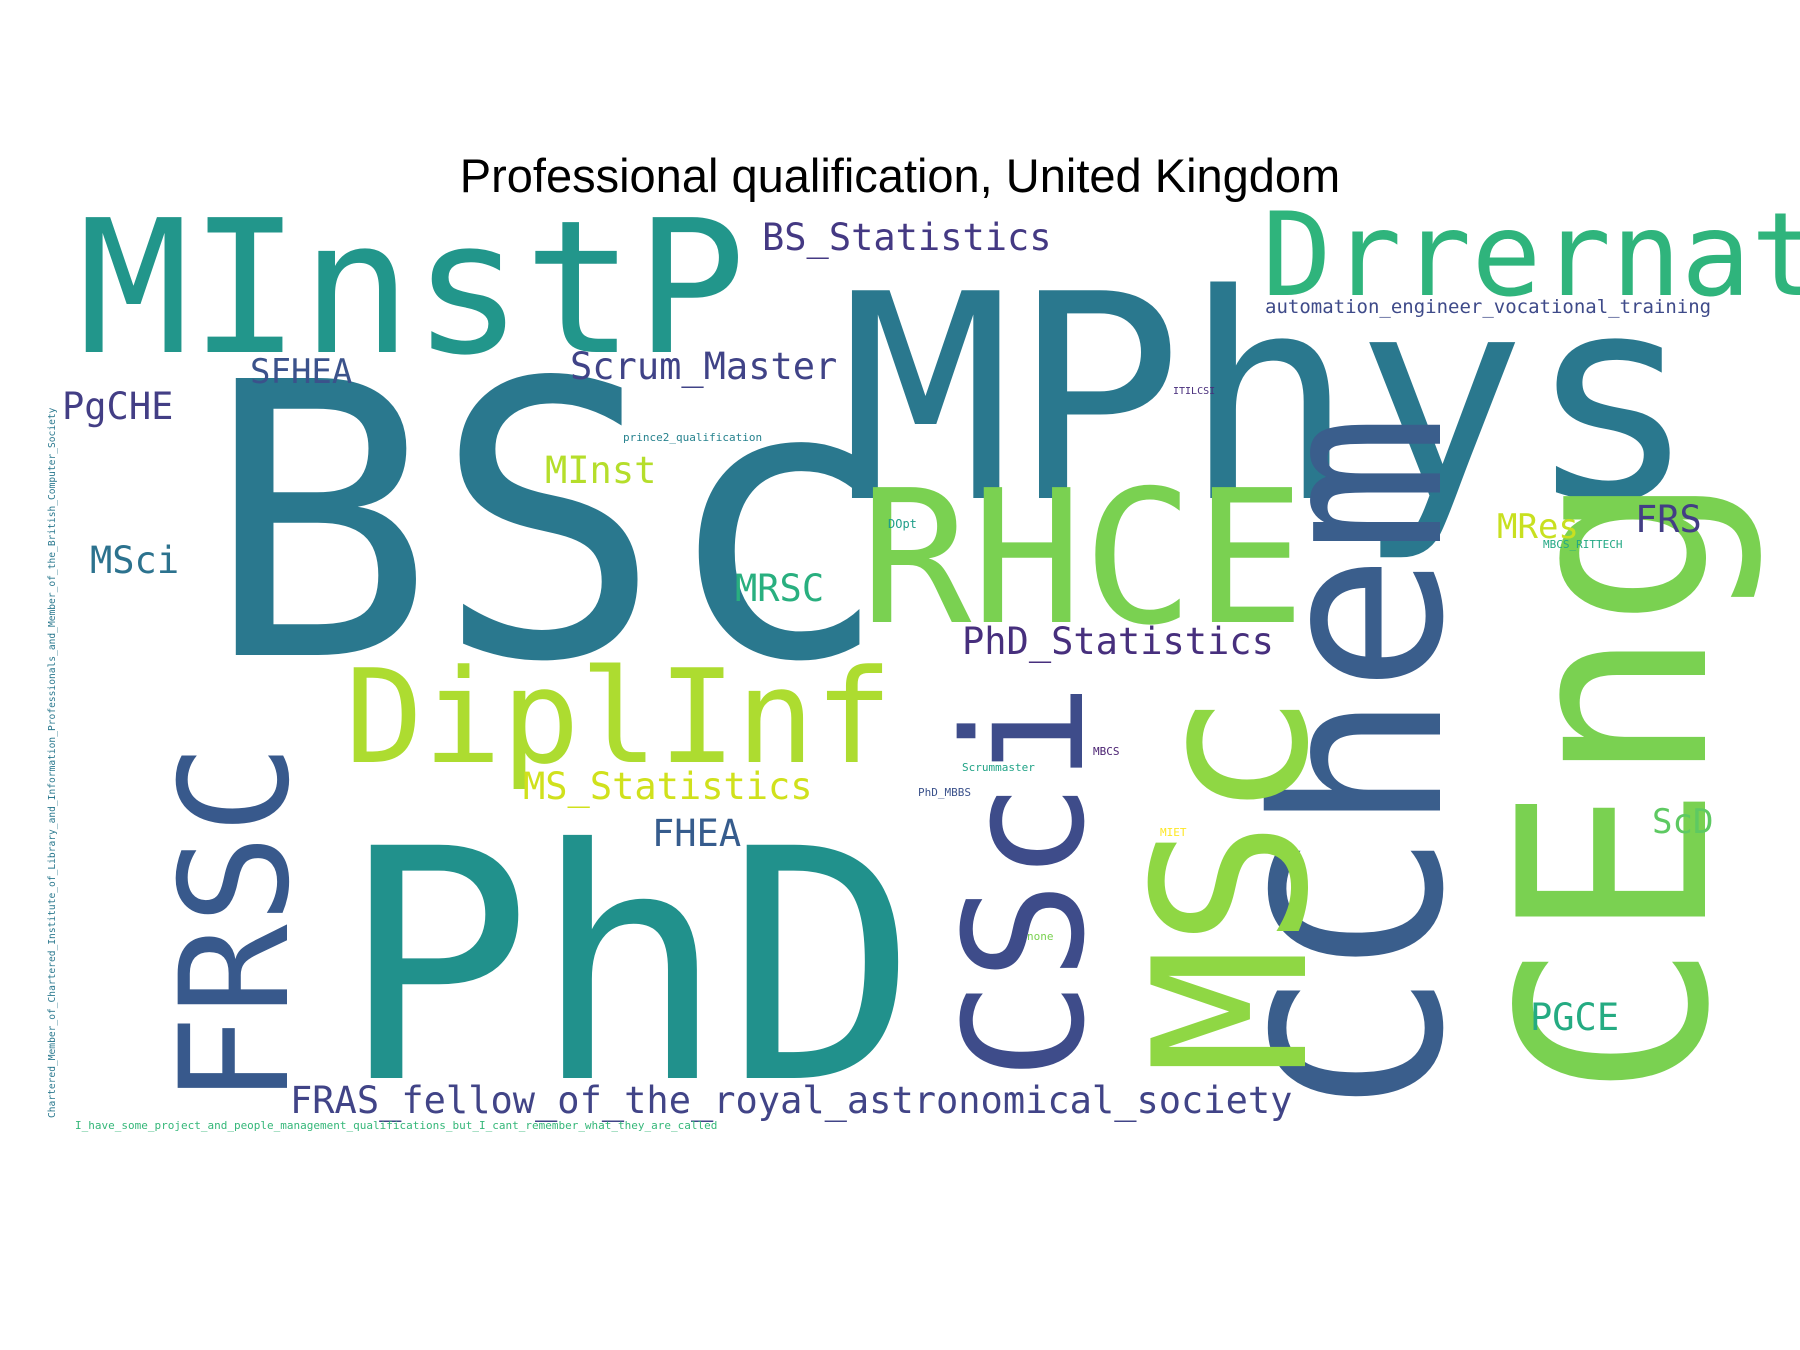 The height and width of the screenshot is (1350, 1800). What do you see at coordinates (696, 833) in the screenshot?
I see `word-fhea: FHEA` at bounding box center [696, 833].